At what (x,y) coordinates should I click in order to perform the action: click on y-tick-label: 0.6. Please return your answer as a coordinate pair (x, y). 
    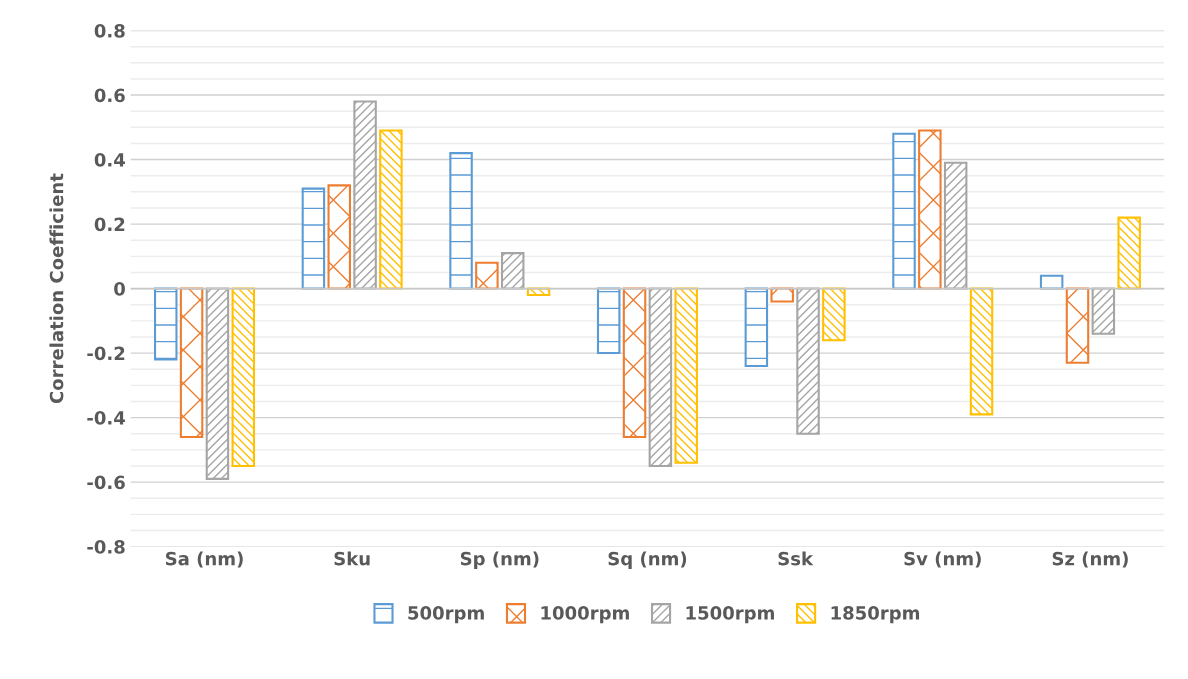
    Looking at the image, I should click on (109, 95).